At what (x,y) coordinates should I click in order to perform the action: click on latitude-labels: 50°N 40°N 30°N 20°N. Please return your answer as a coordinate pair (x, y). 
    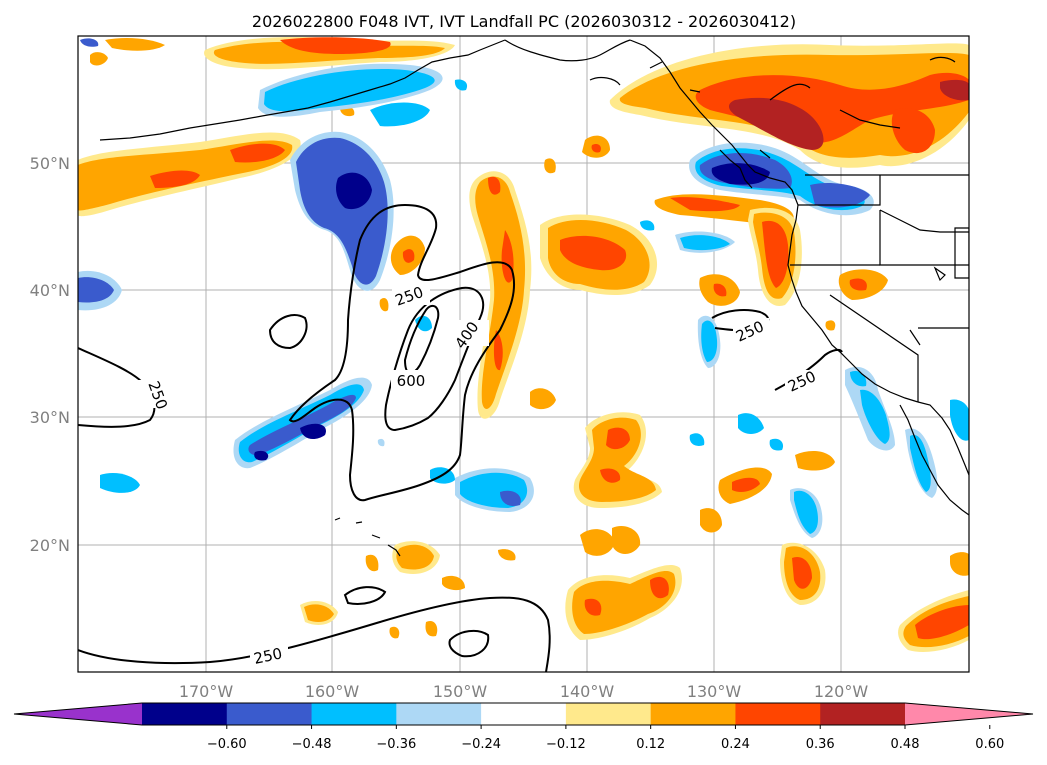
    Looking at the image, I should click on (50, 354).